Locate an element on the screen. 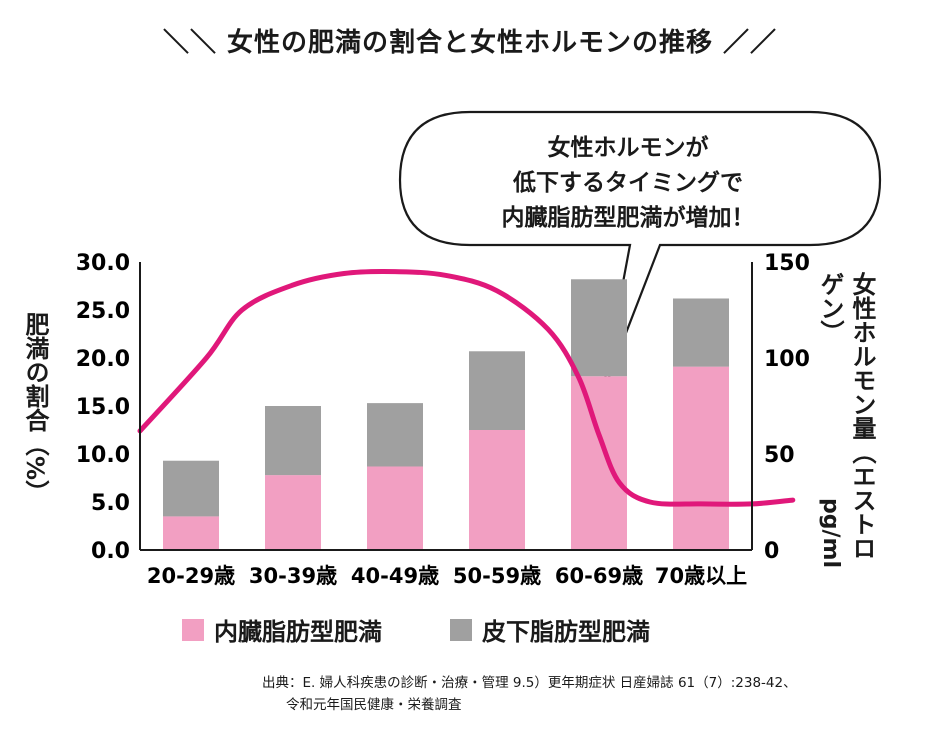 The height and width of the screenshot is (733, 940). x-tick-label: 60-69歳 is located at coordinates (599, 576).